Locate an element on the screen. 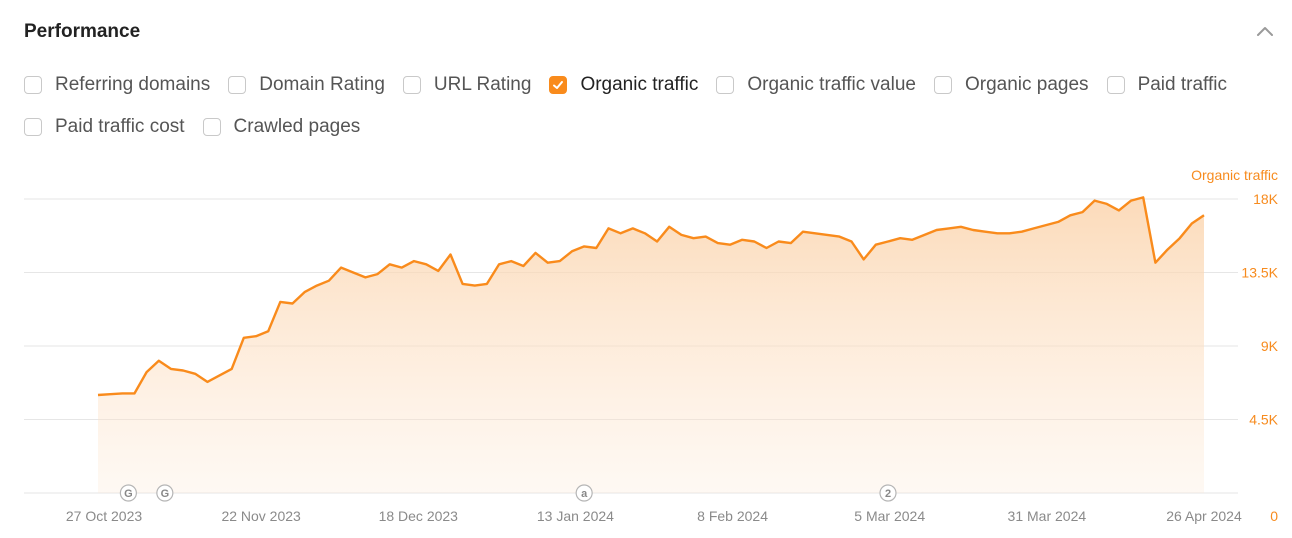 The image size is (1292, 538). filter-paid-traffic: Paid traffic is located at coordinates (1166, 85).